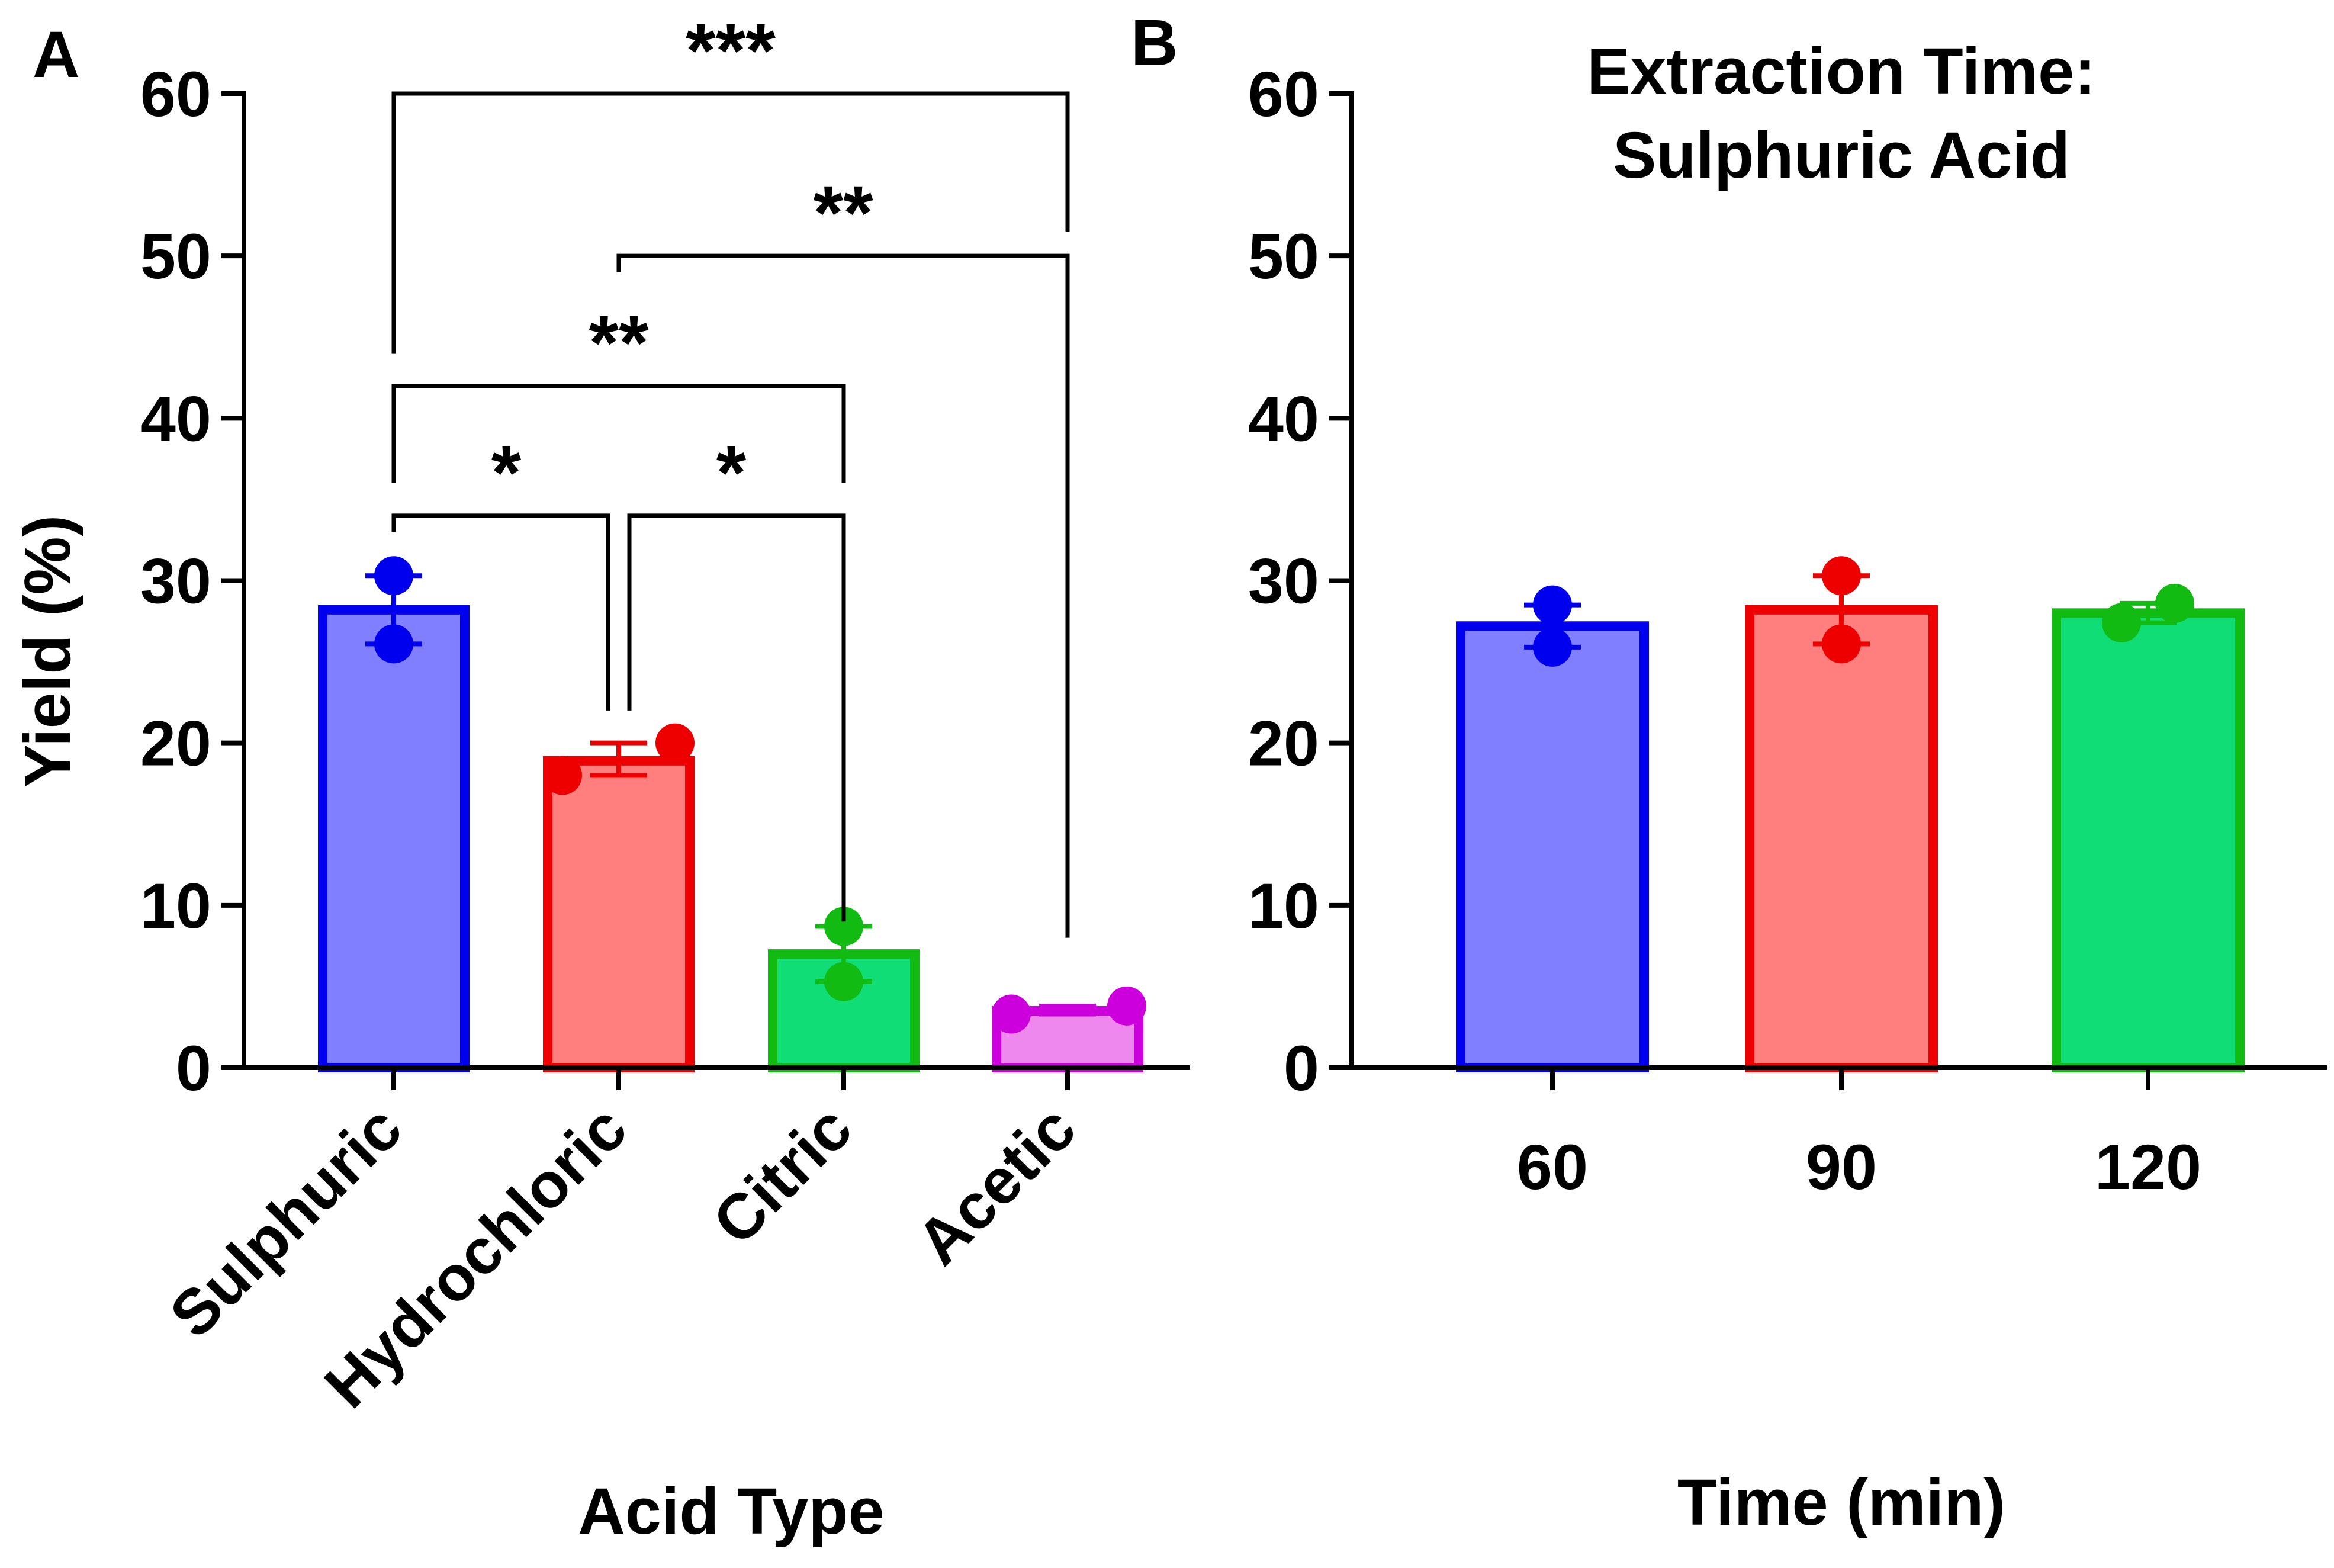 Image resolution: width=2334 pixels, height=1568 pixels. I want to click on panel-a-y-axis-label: Yield (%), so click(47, 651).